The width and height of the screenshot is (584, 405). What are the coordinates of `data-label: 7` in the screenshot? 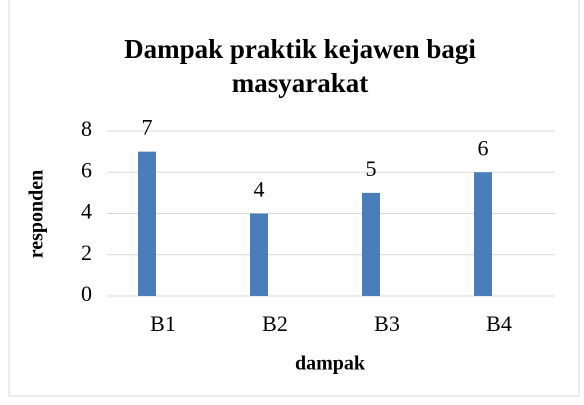 It's located at (147, 127).